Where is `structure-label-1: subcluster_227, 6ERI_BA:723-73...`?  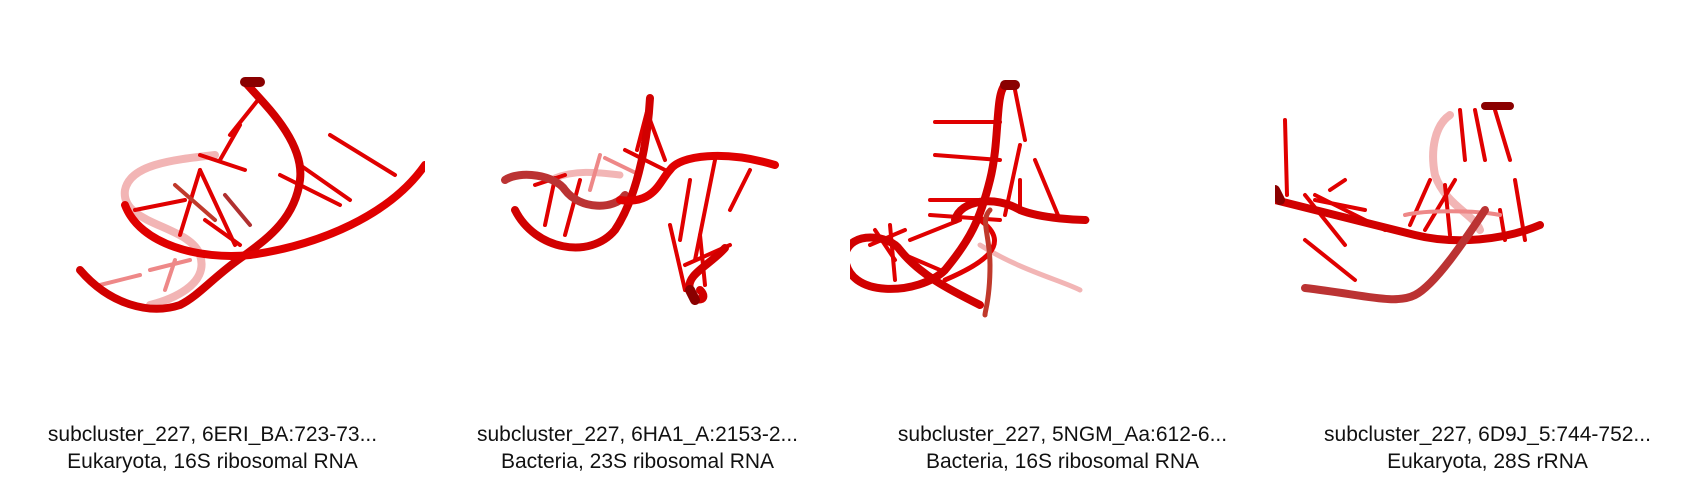
structure-label-1: subcluster_227, 6ERI_BA:723-73... is located at coordinates (212, 434).